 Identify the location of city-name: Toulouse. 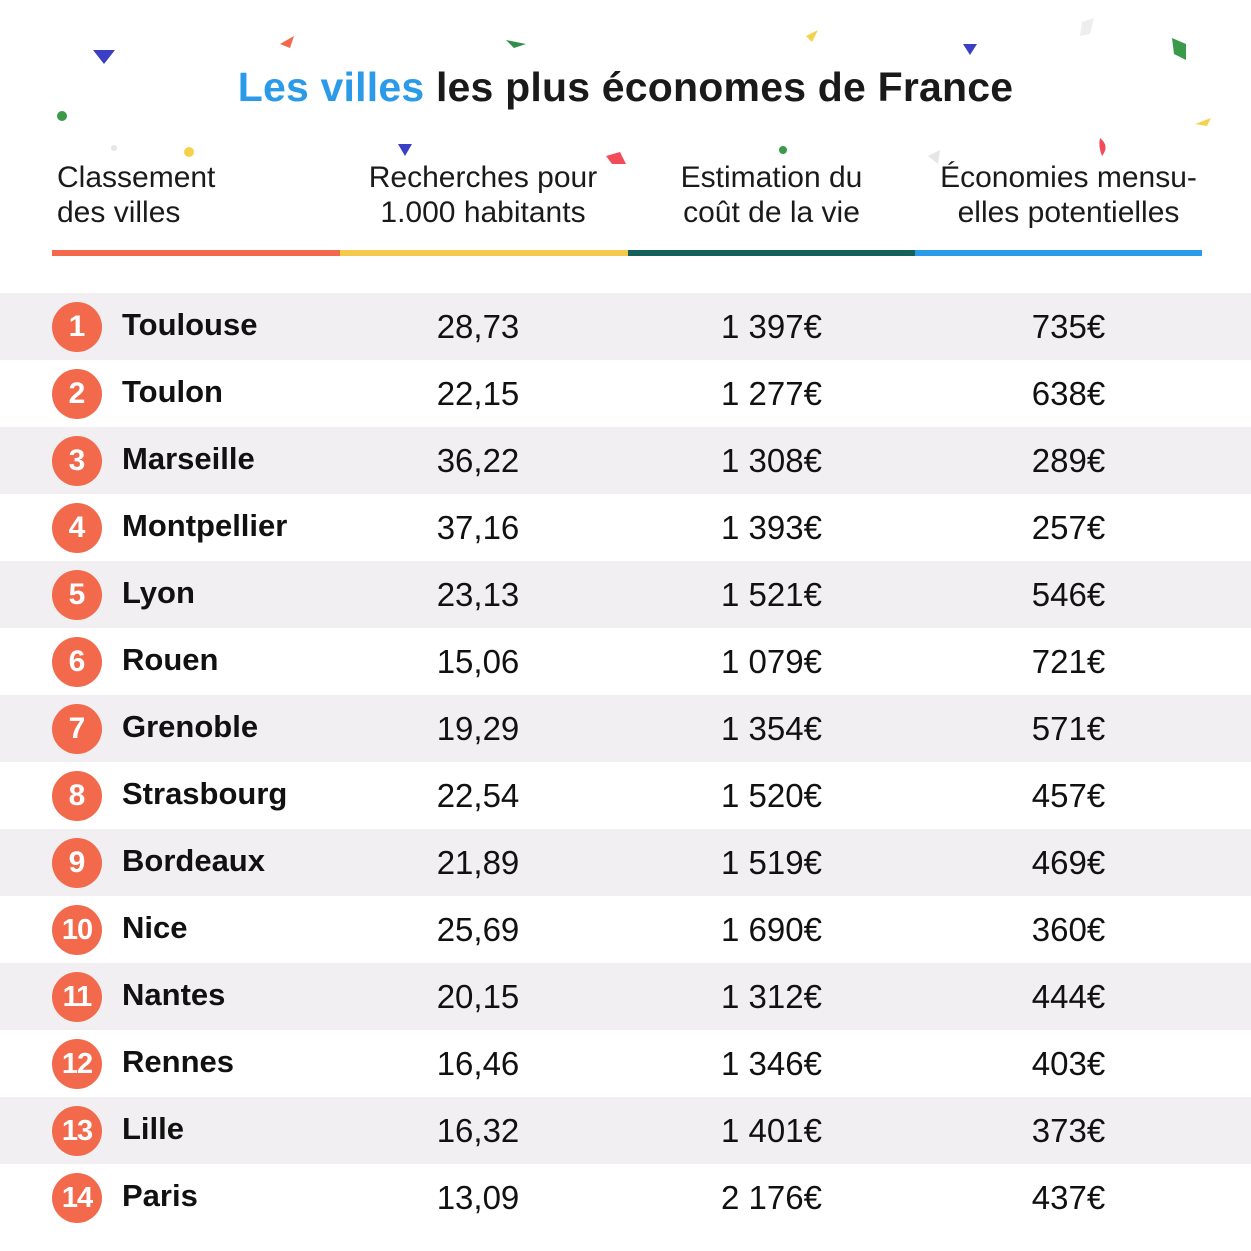
(190, 324).